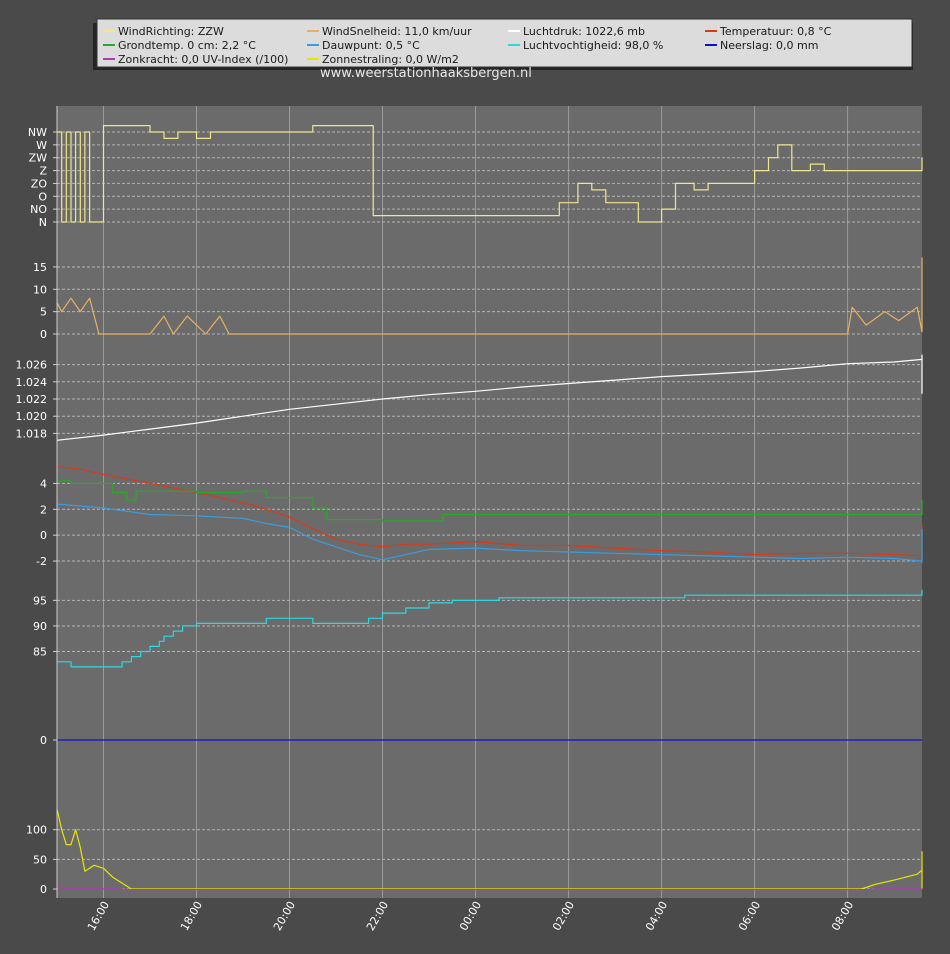  I want to click on watermark-text: www.weerstationhaaksbergen.nl, so click(426, 73).